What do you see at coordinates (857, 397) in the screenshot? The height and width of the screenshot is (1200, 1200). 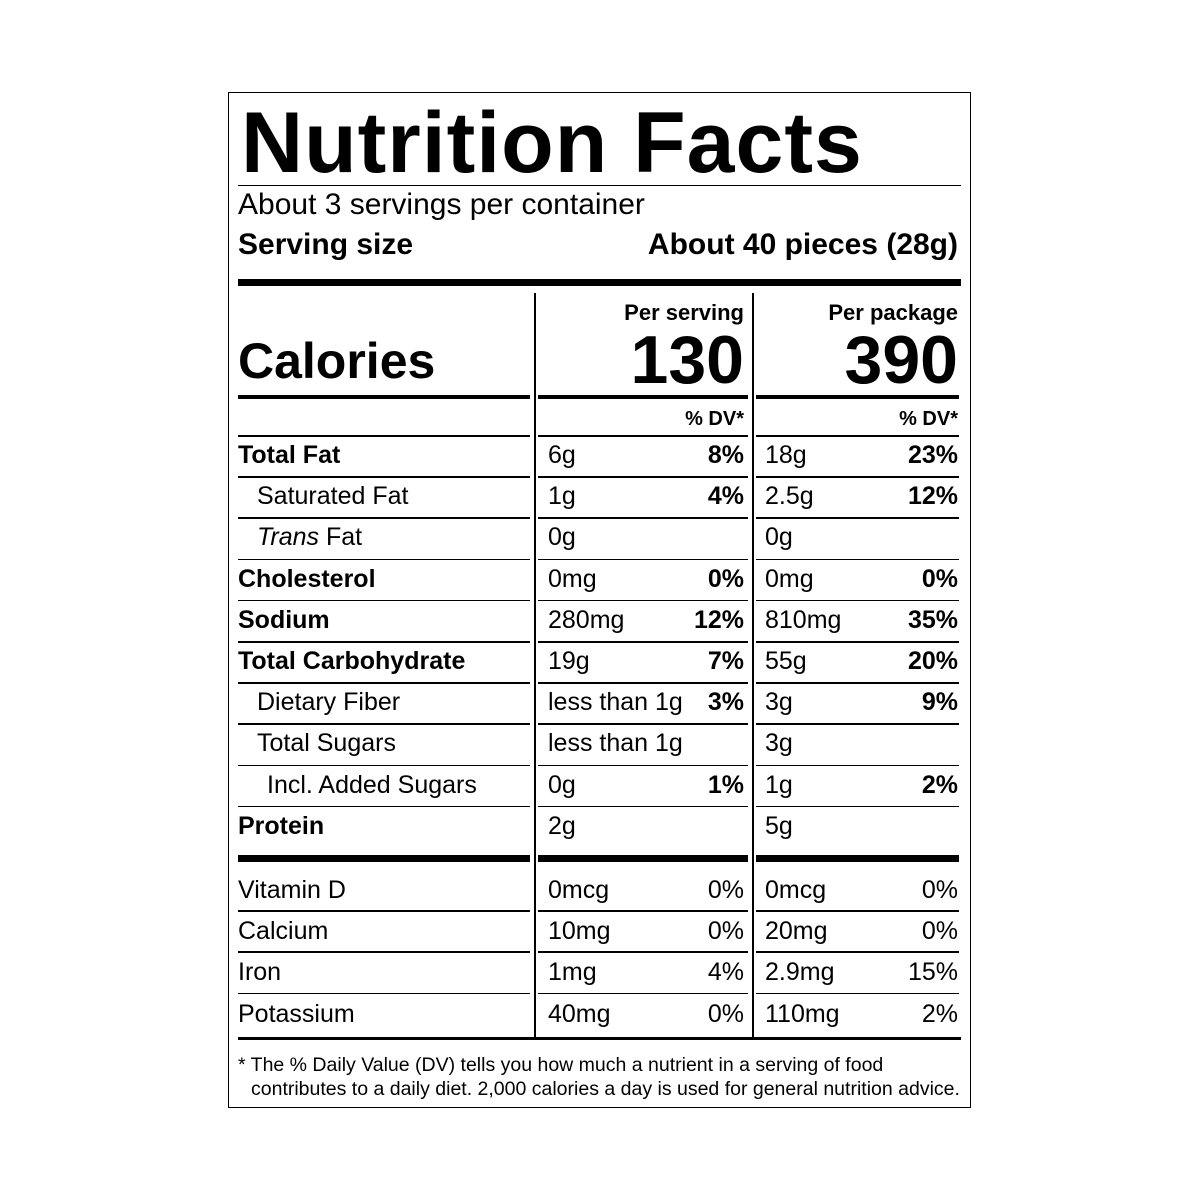 I see `calories-divider-right` at bounding box center [857, 397].